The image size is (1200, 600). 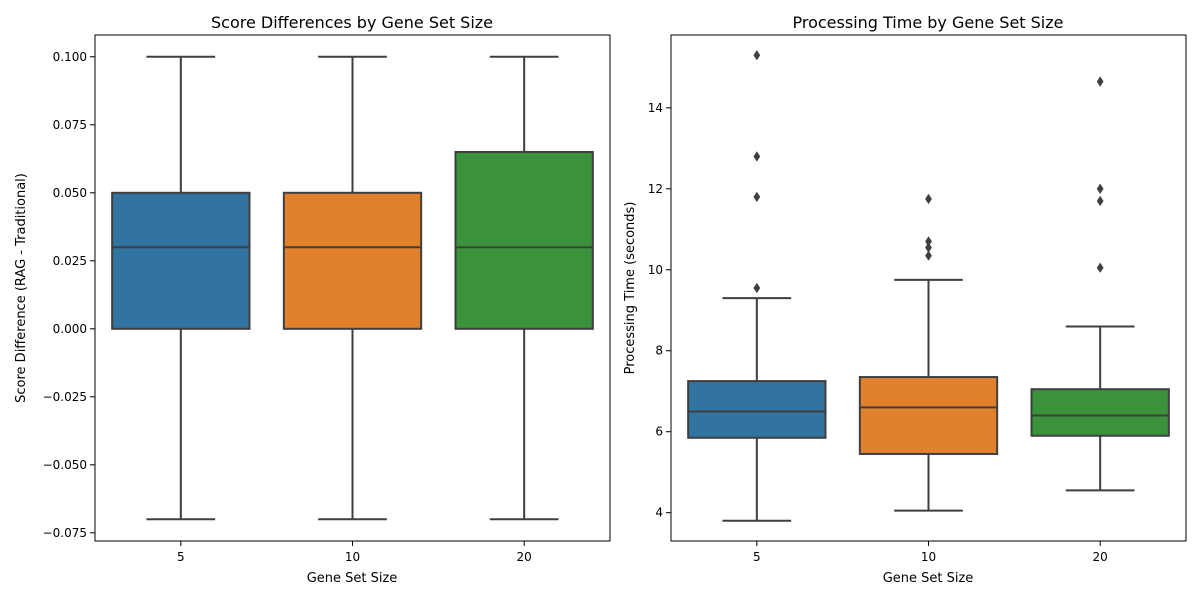 What do you see at coordinates (659, 351) in the screenshot?
I see `y-tick-label: 8` at bounding box center [659, 351].